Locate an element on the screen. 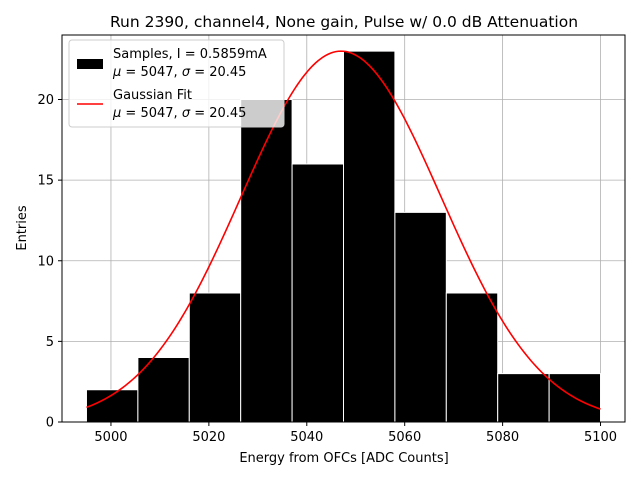 The height and width of the screenshot is (480, 640). y-tick-label: 5 is located at coordinates (50, 342).